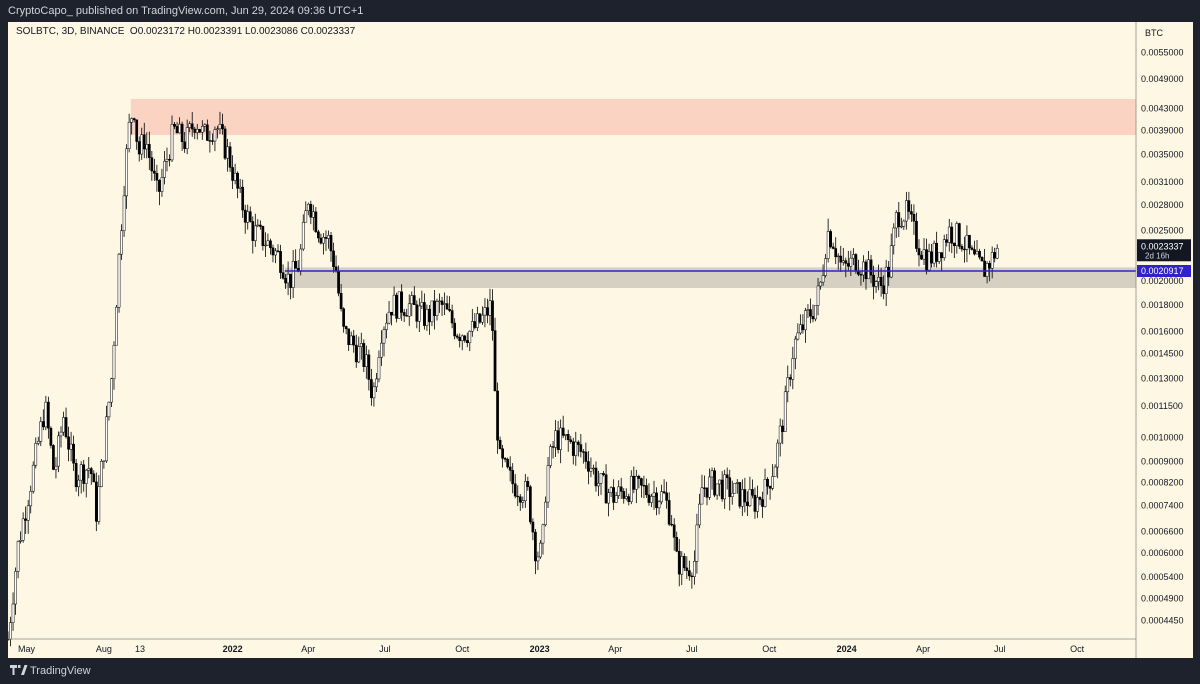 This screenshot has width=1200, height=684. What do you see at coordinates (60, 671) in the screenshot?
I see `tradingview-brand: TradingView` at bounding box center [60, 671].